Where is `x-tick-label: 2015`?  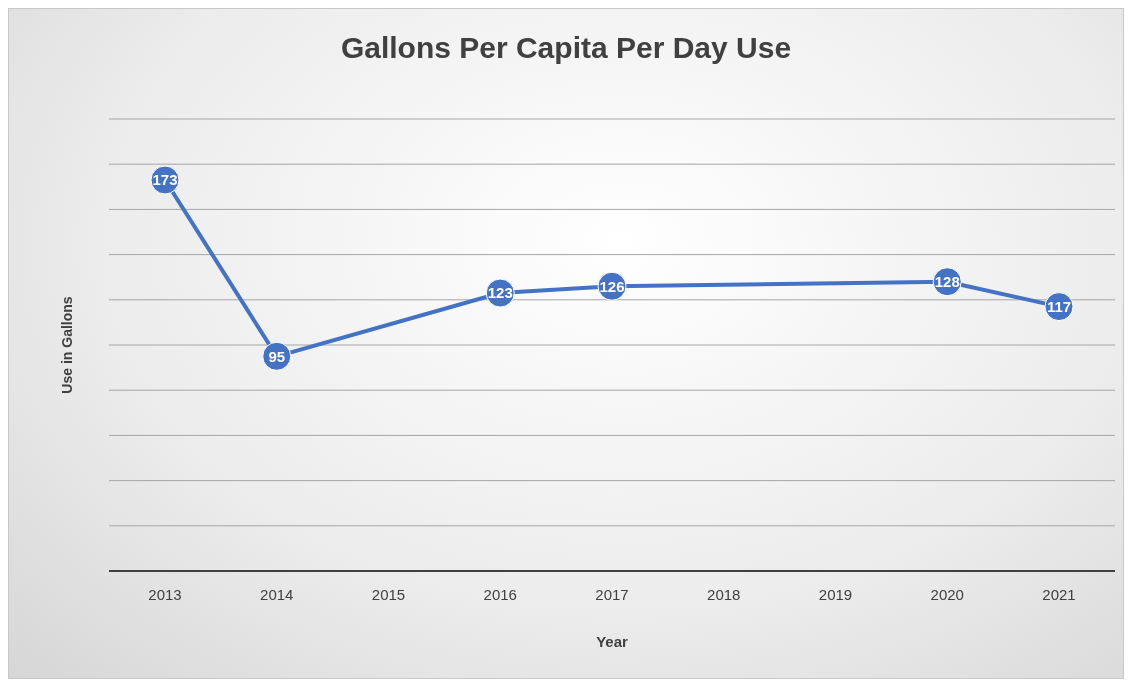
x-tick-label: 2015 is located at coordinates (388, 594).